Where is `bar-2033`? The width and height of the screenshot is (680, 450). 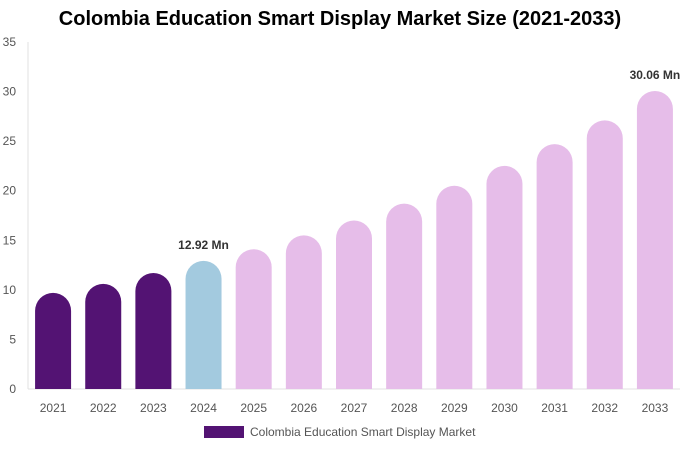
bar-2033 is located at coordinates (654, 240).